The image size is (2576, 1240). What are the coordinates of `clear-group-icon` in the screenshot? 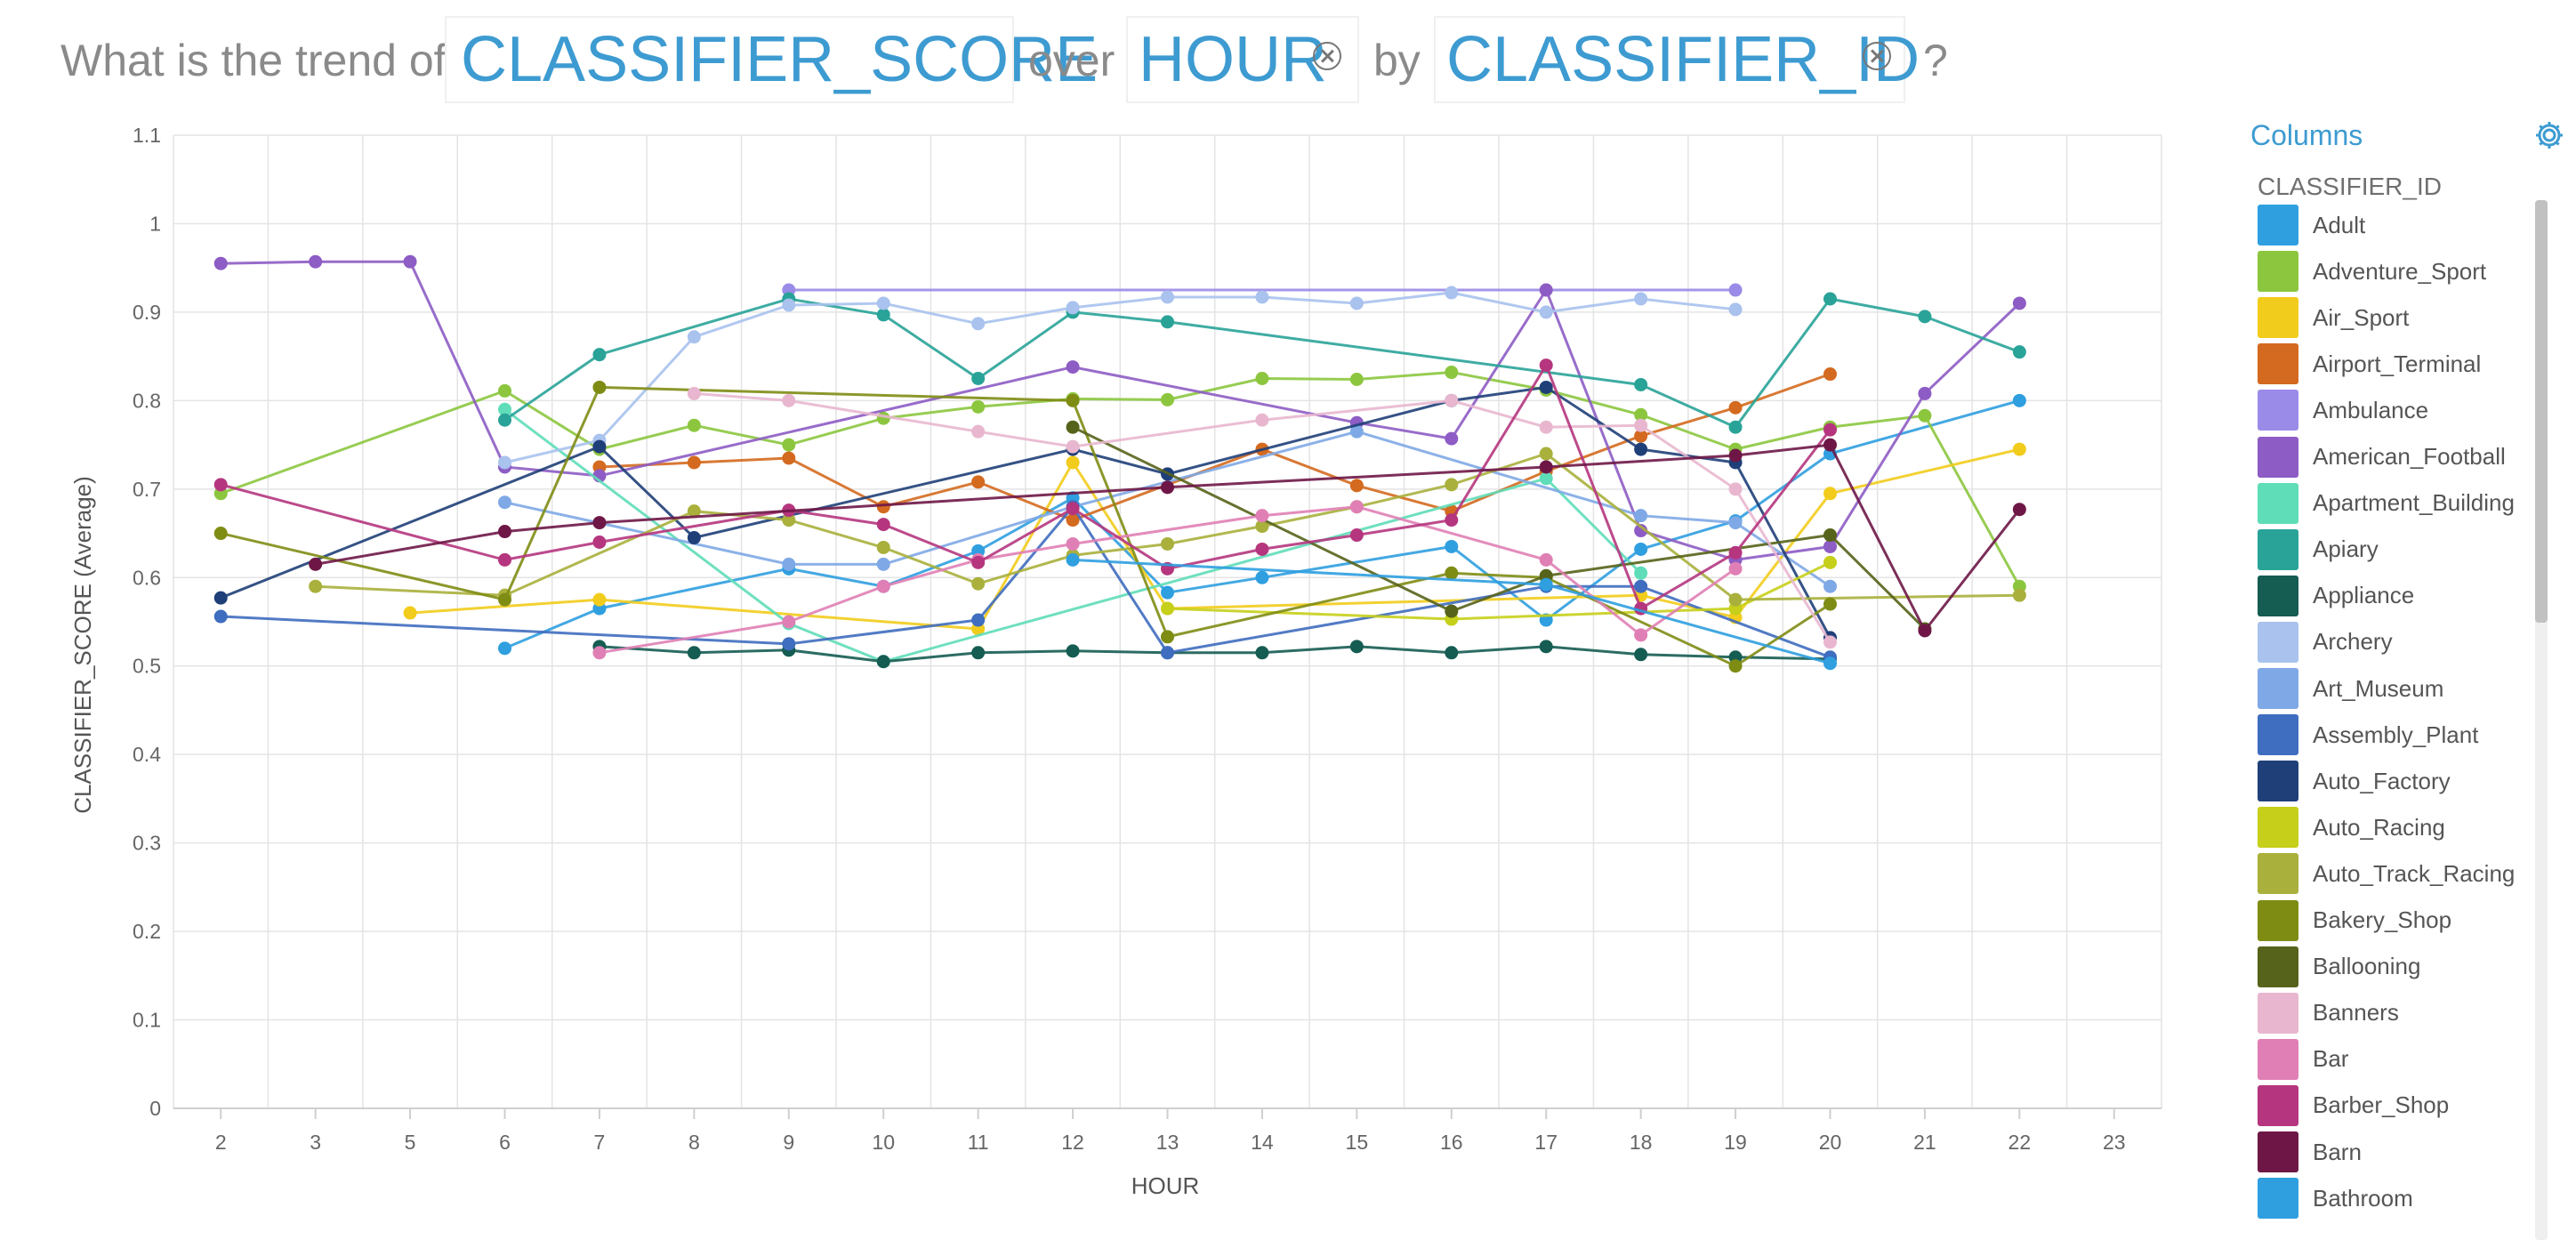 It's located at (1877, 56).